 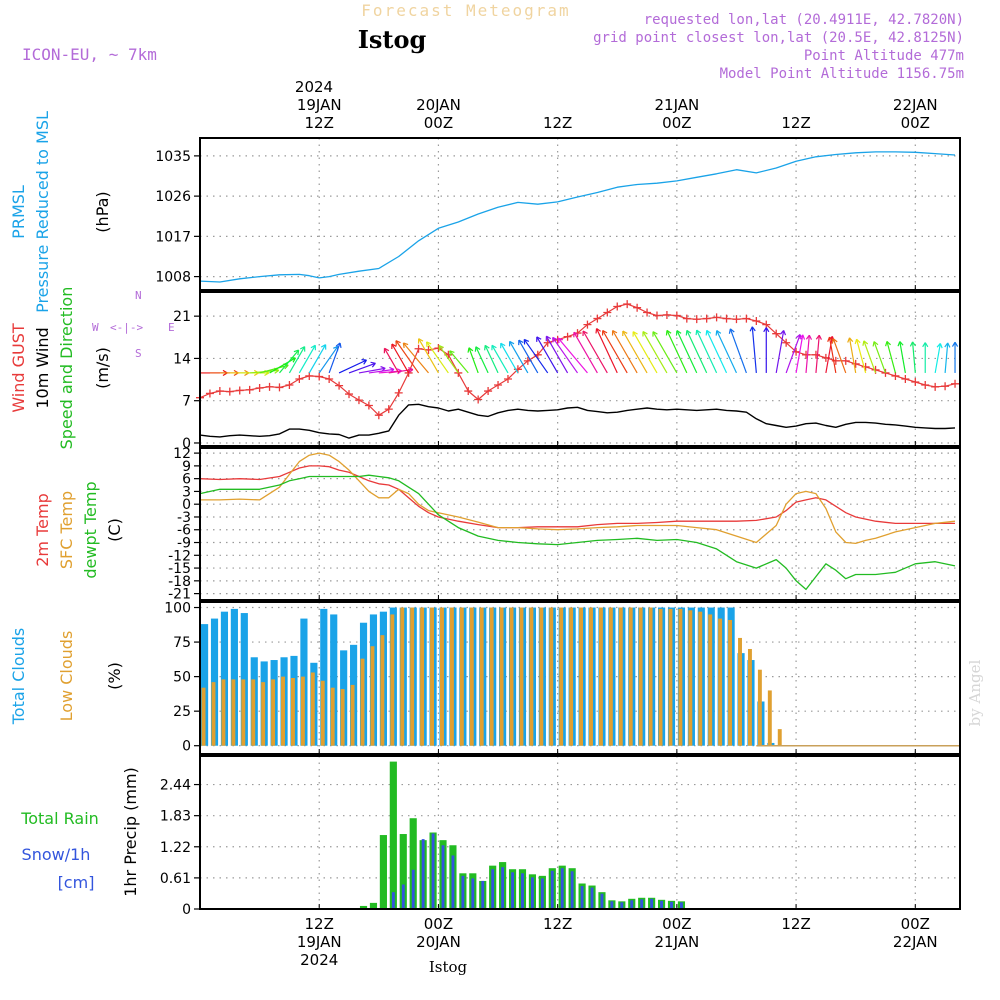 I want to click on location-title: Istog, so click(x=392, y=39).